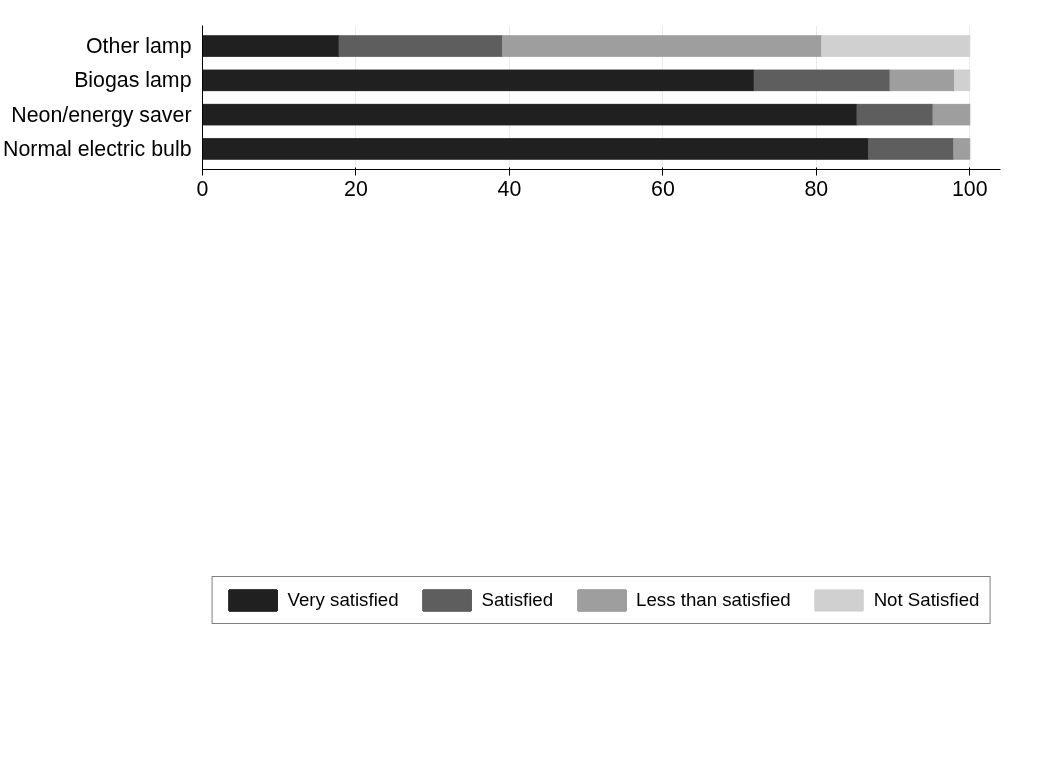 The image size is (1057, 769). I want to click on x-tick-label: 0, so click(202, 188).